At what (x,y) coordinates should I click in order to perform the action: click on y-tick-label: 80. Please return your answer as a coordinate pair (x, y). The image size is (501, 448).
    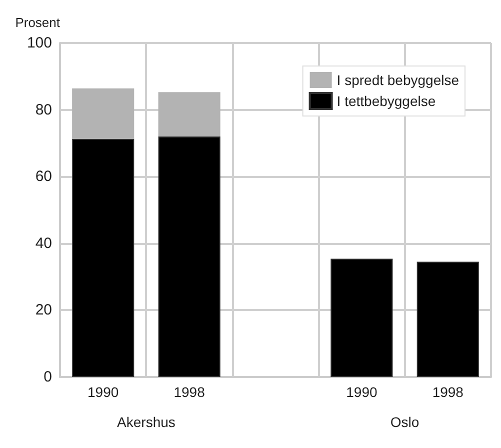
    Looking at the image, I should click on (43, 109).